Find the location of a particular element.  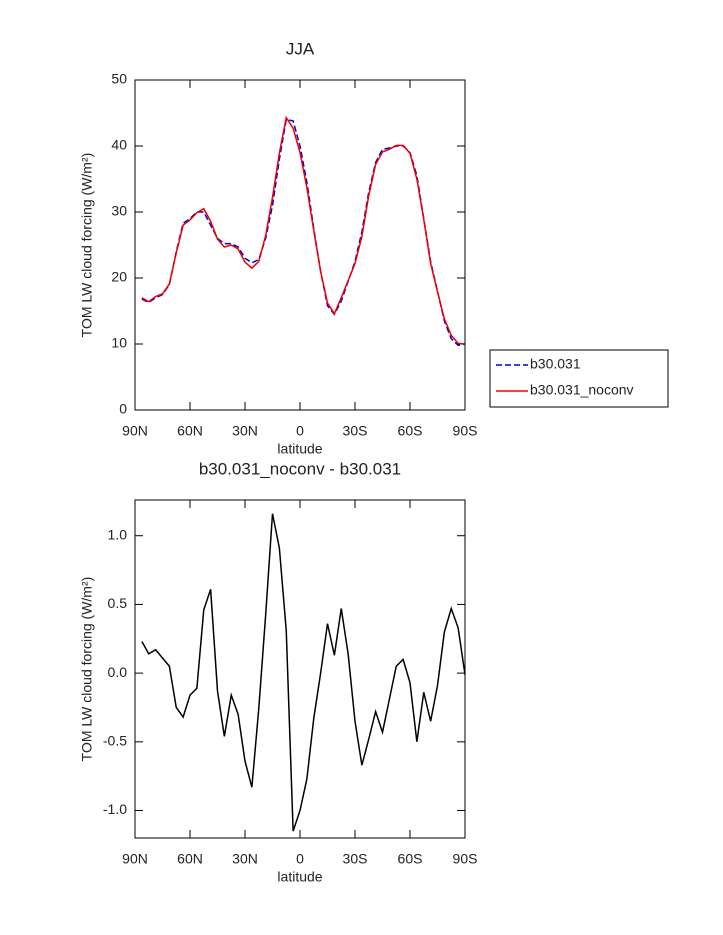

y-tick-label: 20 is located at coordinates (119, 277).